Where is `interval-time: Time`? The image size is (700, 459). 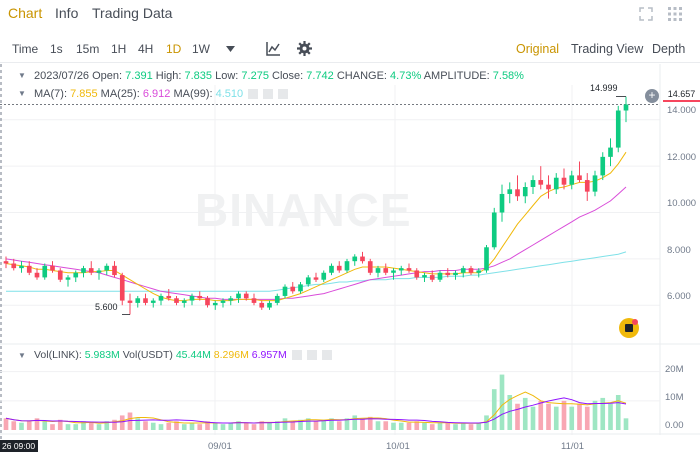 interval-time: Time is located at coordinates (25, 49).